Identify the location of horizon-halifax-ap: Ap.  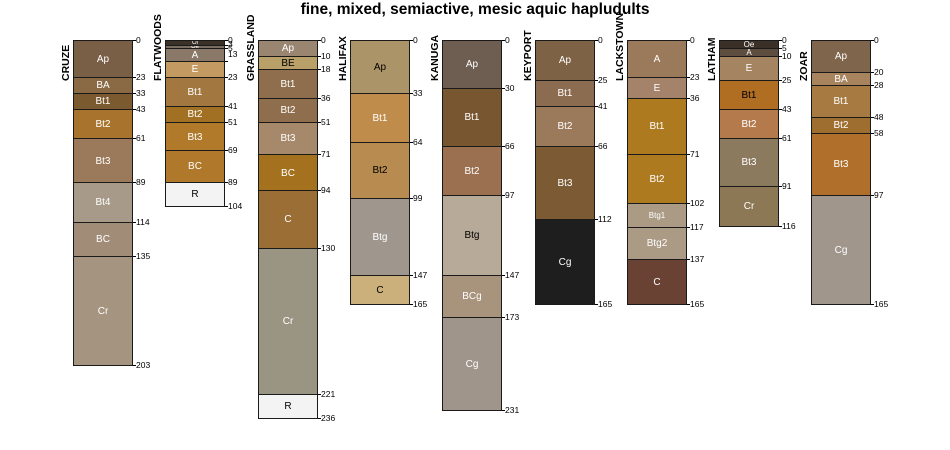
(380, 67).